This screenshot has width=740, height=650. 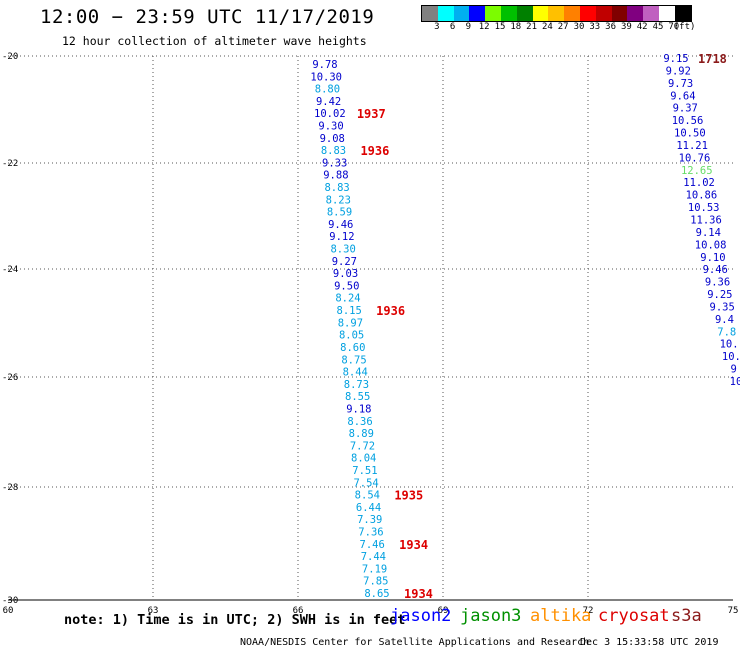 What do you see at coordinates (363, 459) in the screenshot?
I see `wave-height-value: 8.04` at bounding box center [363, 459].